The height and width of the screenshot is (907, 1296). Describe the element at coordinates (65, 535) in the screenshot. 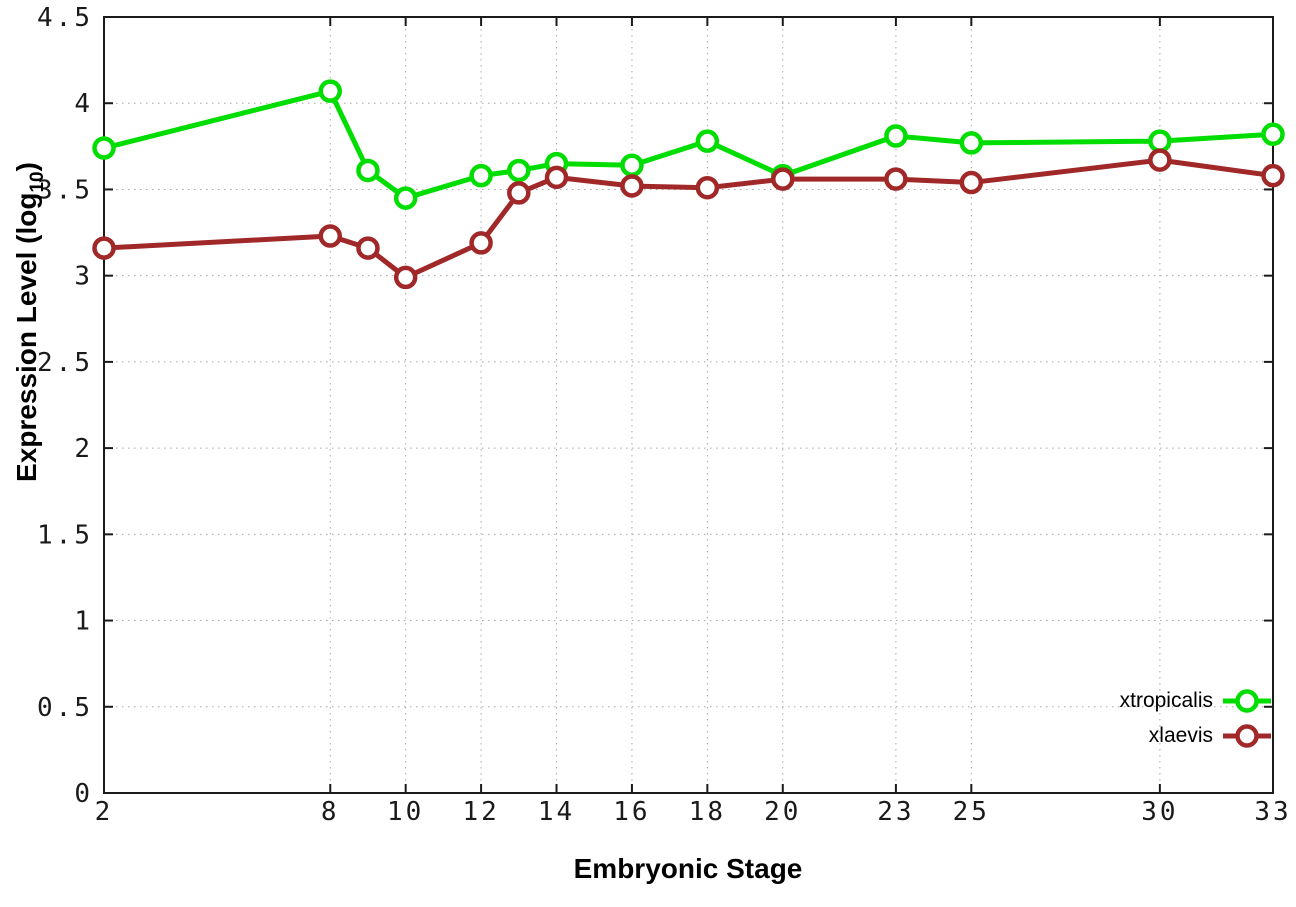

I see `y-tick-label: 1.5` at that location.